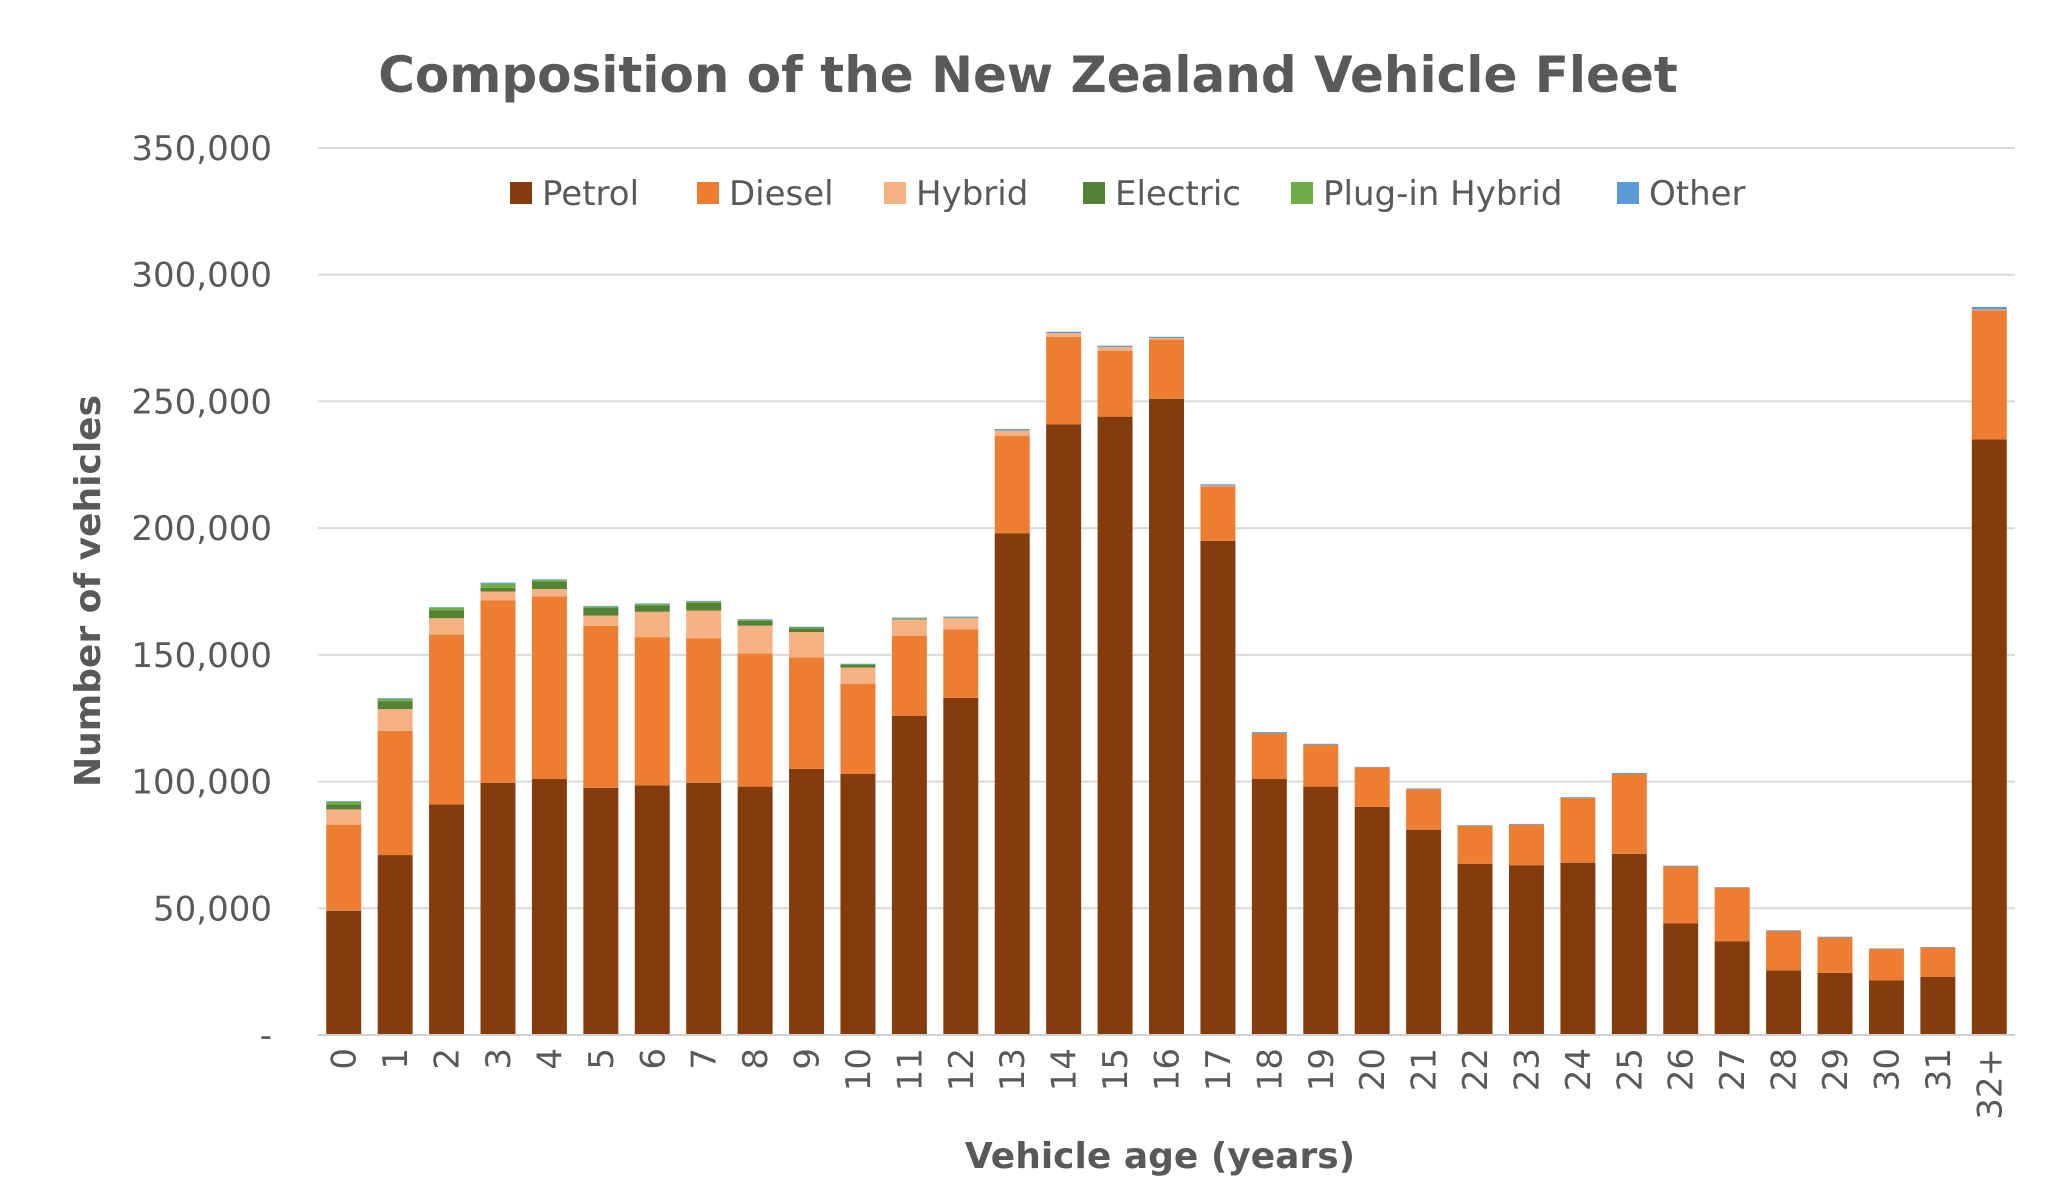 The image size is (2048, 1181). Describe the element at coordinates (201, 402) in the screenshot. I see `y-tick-label: 250,000` at that location.